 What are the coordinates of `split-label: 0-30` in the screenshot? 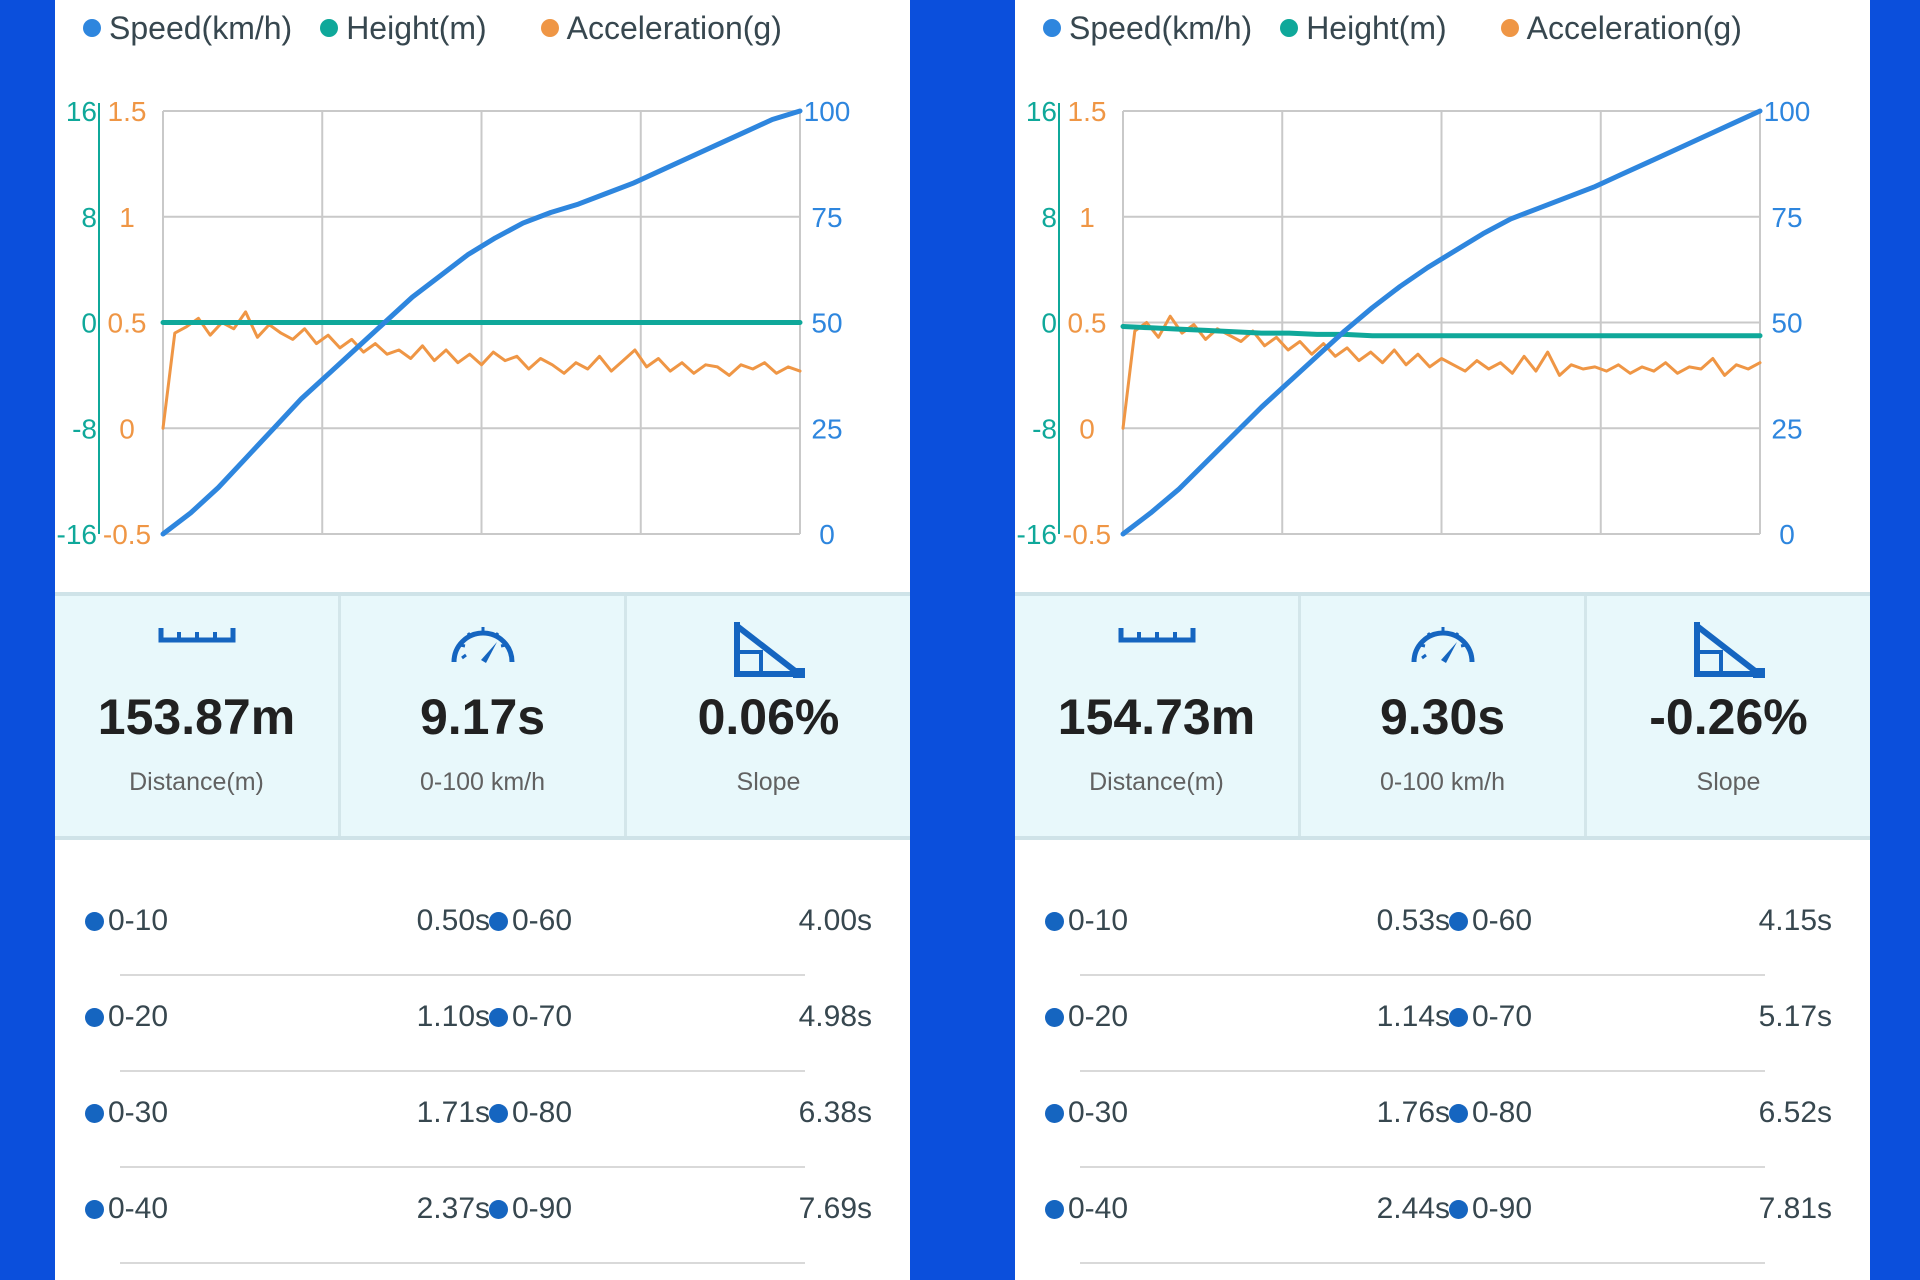 It's located at (1086, 1113).